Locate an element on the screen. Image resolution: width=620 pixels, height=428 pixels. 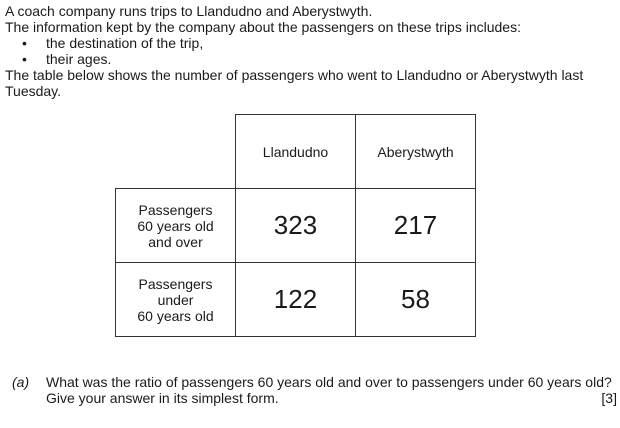
column-header-aberystwyth: Aberystwyth is located at coordinates (415, 151).